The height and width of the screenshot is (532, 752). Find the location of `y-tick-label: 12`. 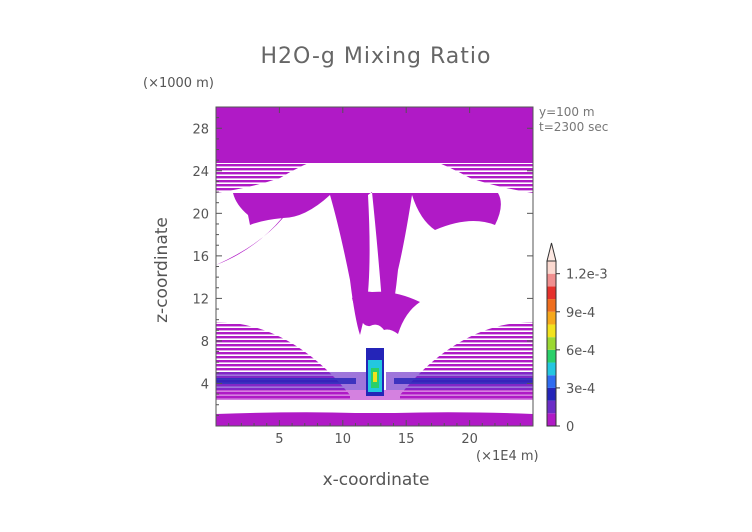

y-tick-label: 12 is located at coordinates (200, 299).